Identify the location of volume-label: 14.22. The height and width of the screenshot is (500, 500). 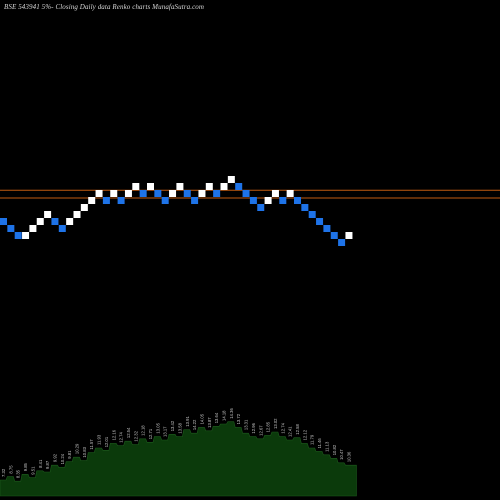
(194, 424).